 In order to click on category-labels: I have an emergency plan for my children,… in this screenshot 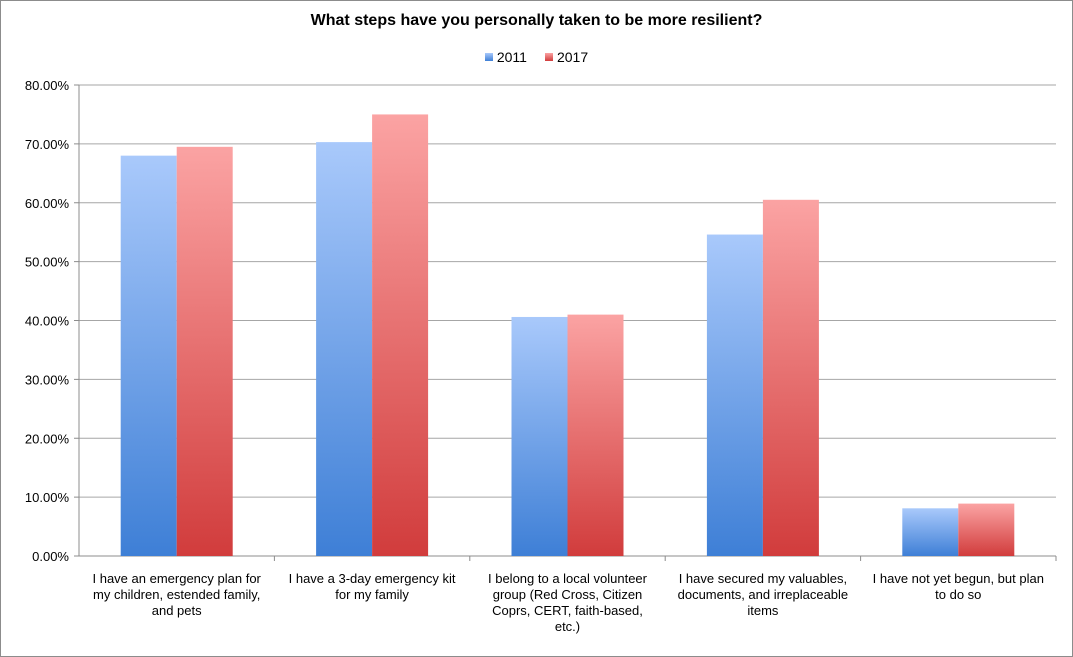, I will do `click(568, 602)`.